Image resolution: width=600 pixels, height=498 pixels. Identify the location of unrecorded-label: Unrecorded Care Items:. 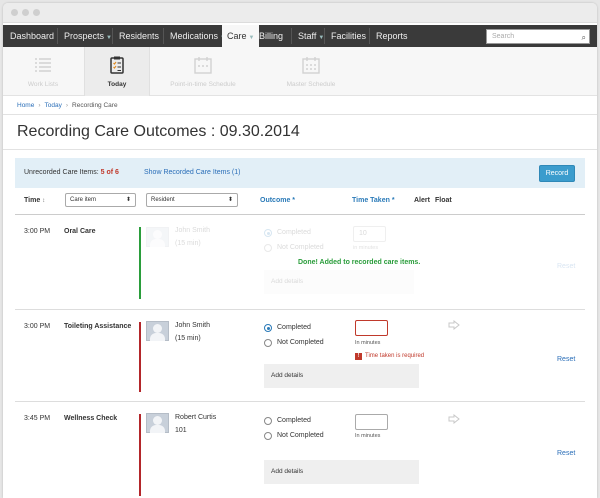
(61, 172).